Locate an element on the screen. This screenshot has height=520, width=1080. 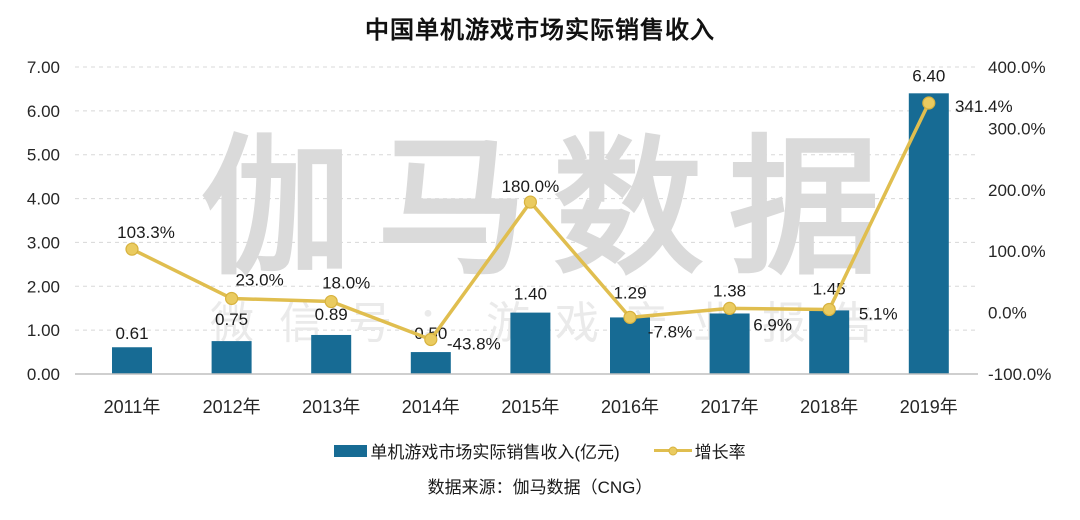
y-axis-left-tick: 5.00 is located at coordinates (43, 155).